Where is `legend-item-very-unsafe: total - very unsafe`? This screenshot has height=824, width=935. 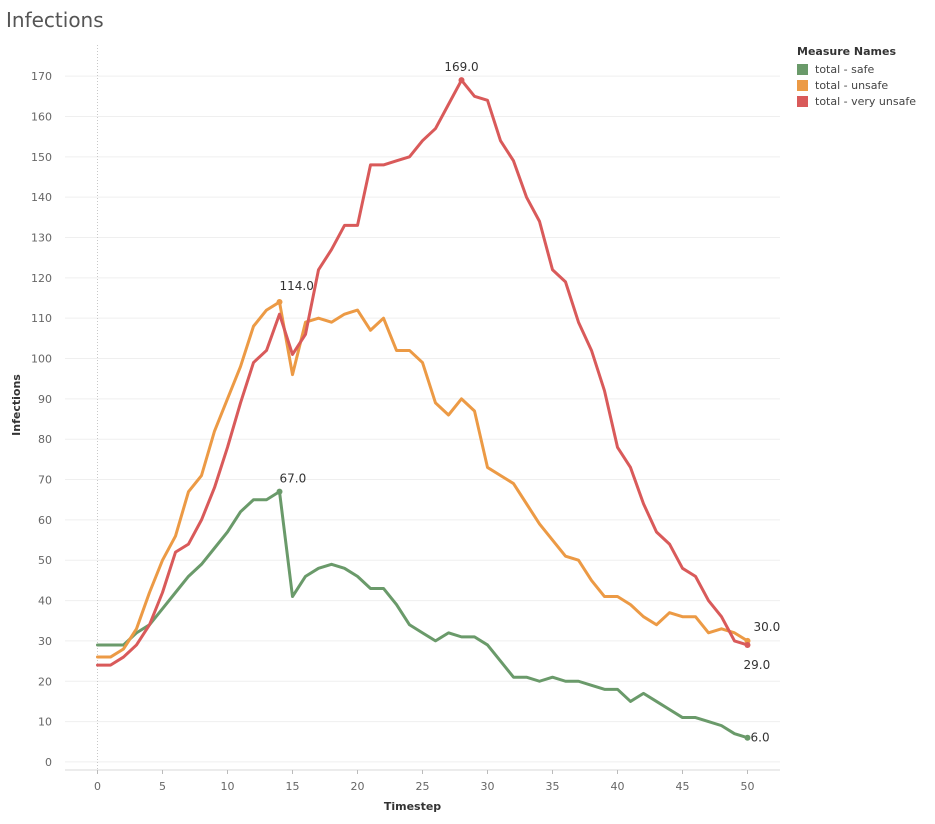
legend-item-very-unsafe: total - very unsafe is located at coordinates (856, 101).